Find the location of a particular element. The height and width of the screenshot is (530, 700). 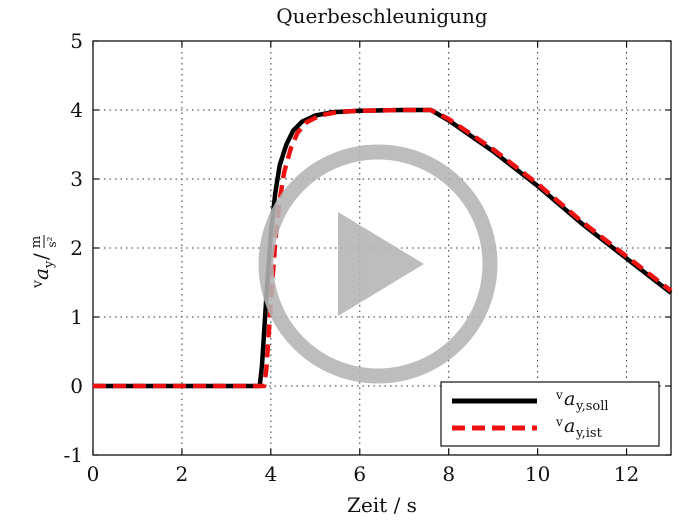

y-label-unit-denominator: s² is located at coordinates (52, 241).